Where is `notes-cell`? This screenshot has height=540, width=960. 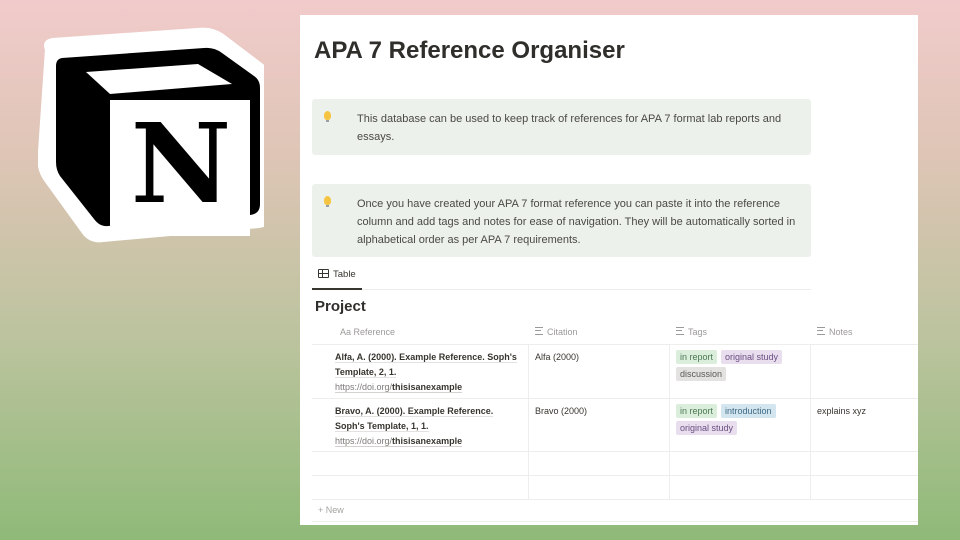
notes-cell is located at coordinates (864, 371).